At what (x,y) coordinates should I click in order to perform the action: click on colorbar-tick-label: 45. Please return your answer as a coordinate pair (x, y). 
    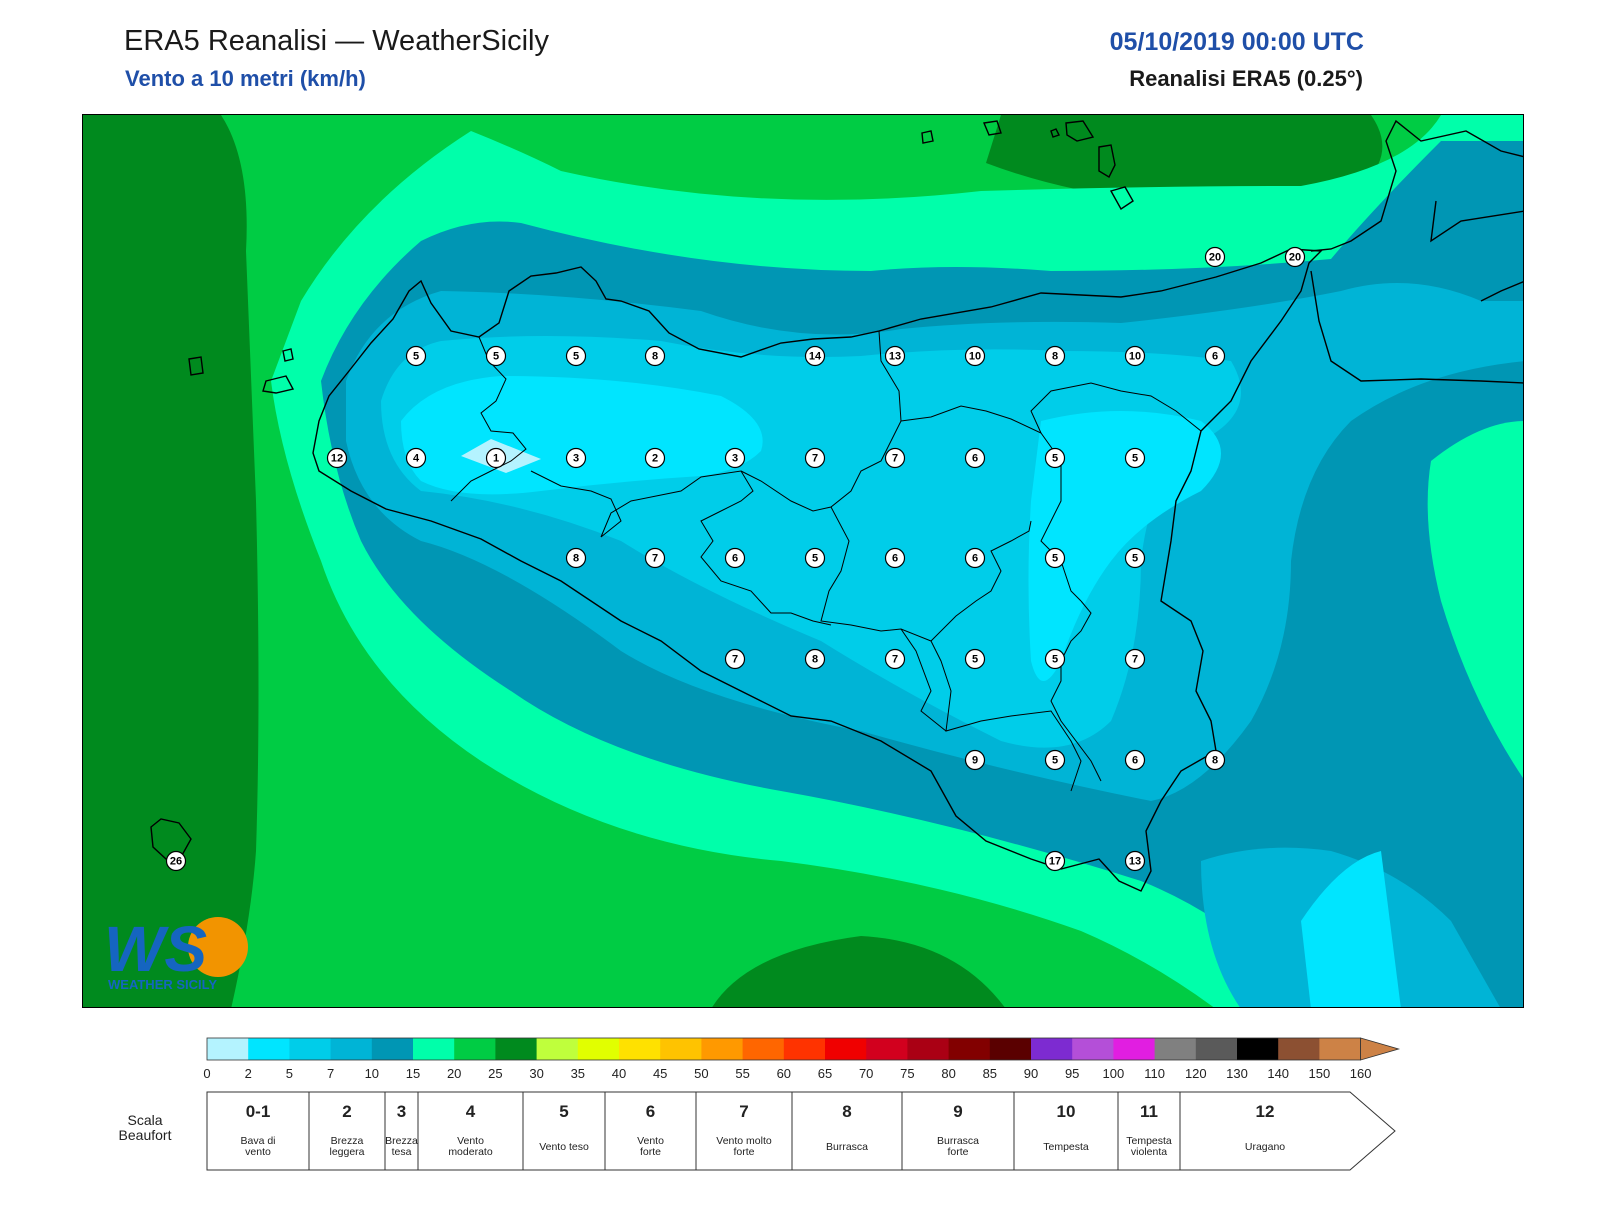
    Looking at the image, I should click on (660, 1073).